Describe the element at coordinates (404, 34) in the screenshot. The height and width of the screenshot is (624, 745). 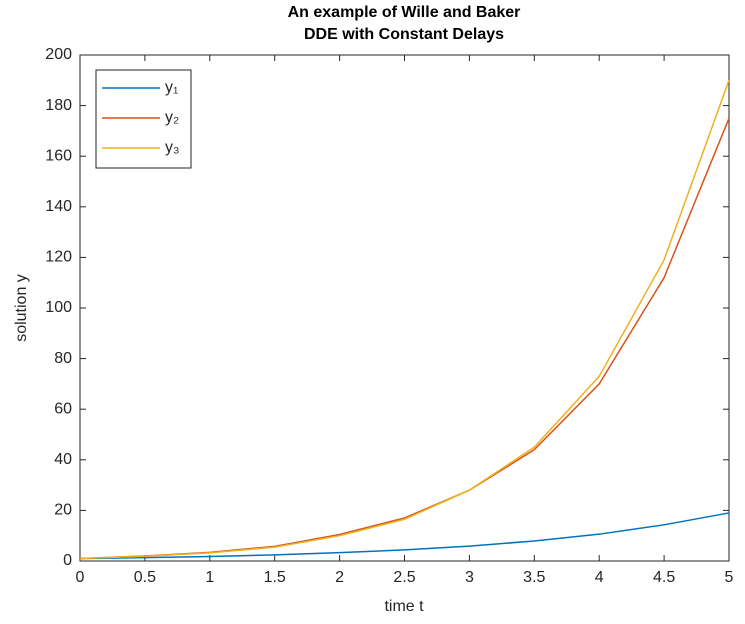
I see `chart-title: DDE with Constant Delays` at that location.